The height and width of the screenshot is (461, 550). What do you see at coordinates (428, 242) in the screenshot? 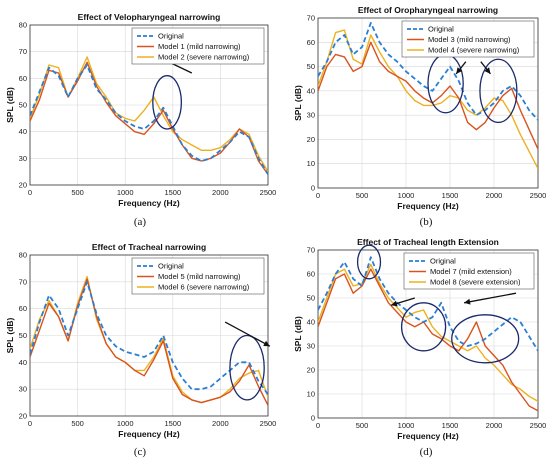
I see `chart-title: Effect of Tracheal length Extension` at bounding box center [428, 242].